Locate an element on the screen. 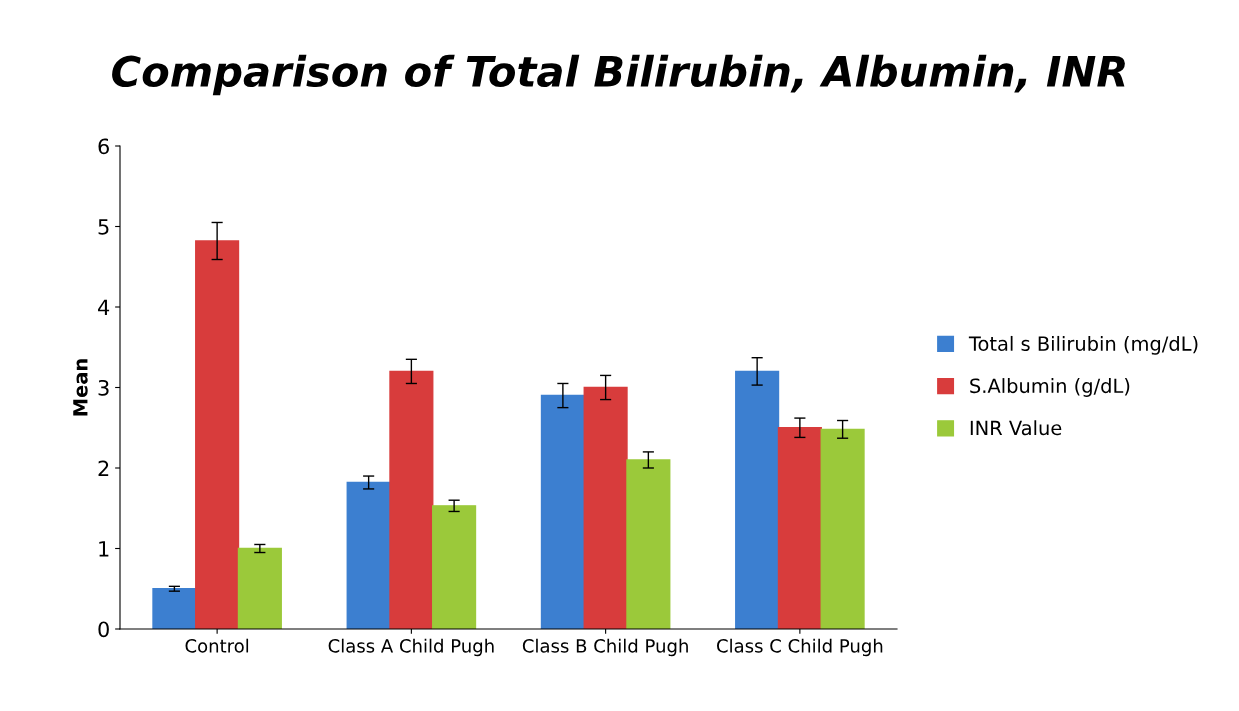  y-tick-label: 3 is located at coordinates (103, 387).